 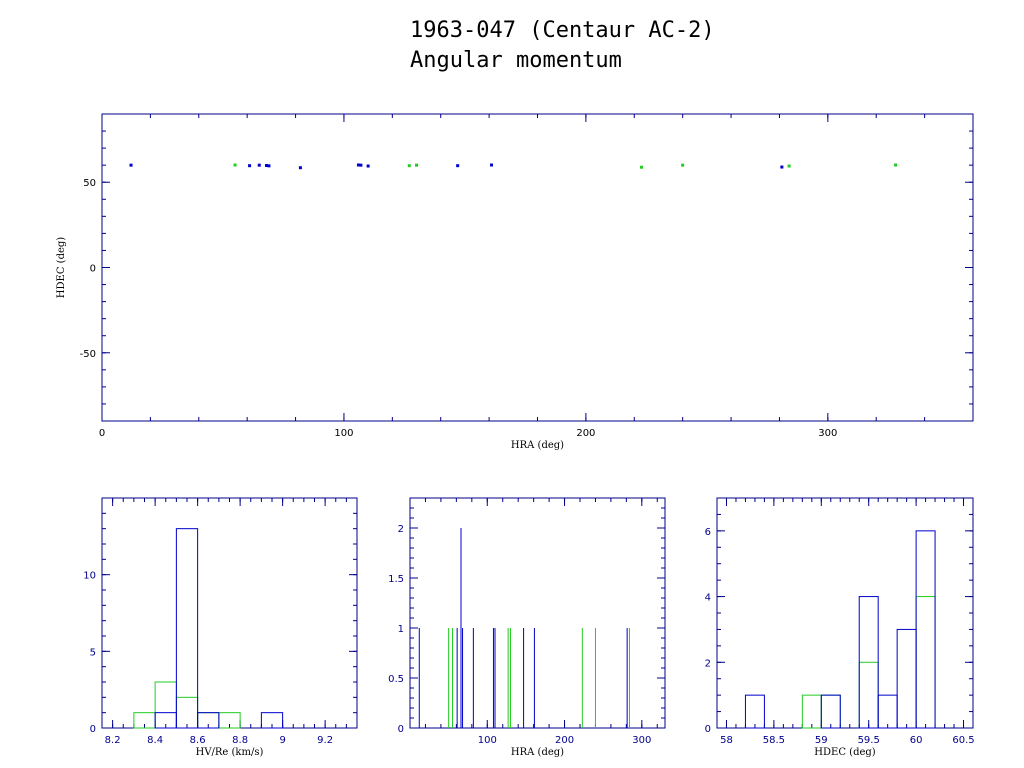 What do you see at coordinates (726, 740) in the screenshot?
I see `x-tick-label: 58` at bounding box center [726, 740].